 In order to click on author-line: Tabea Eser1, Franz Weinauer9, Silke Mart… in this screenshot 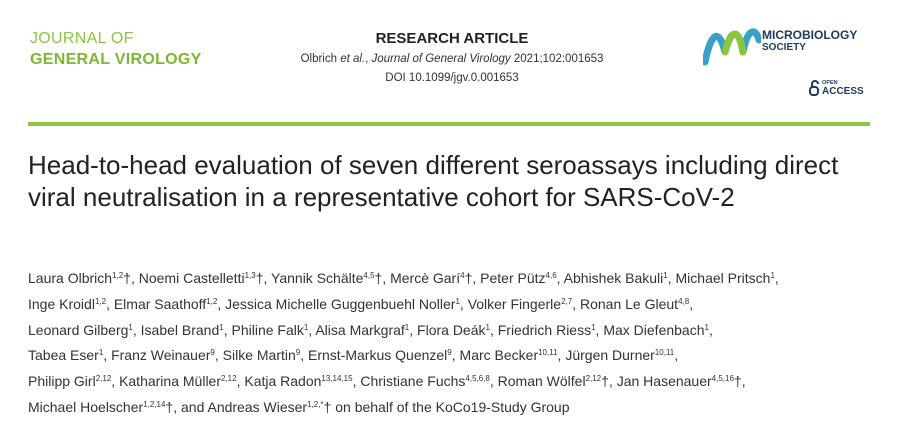, I will do `click(458, 356)`.